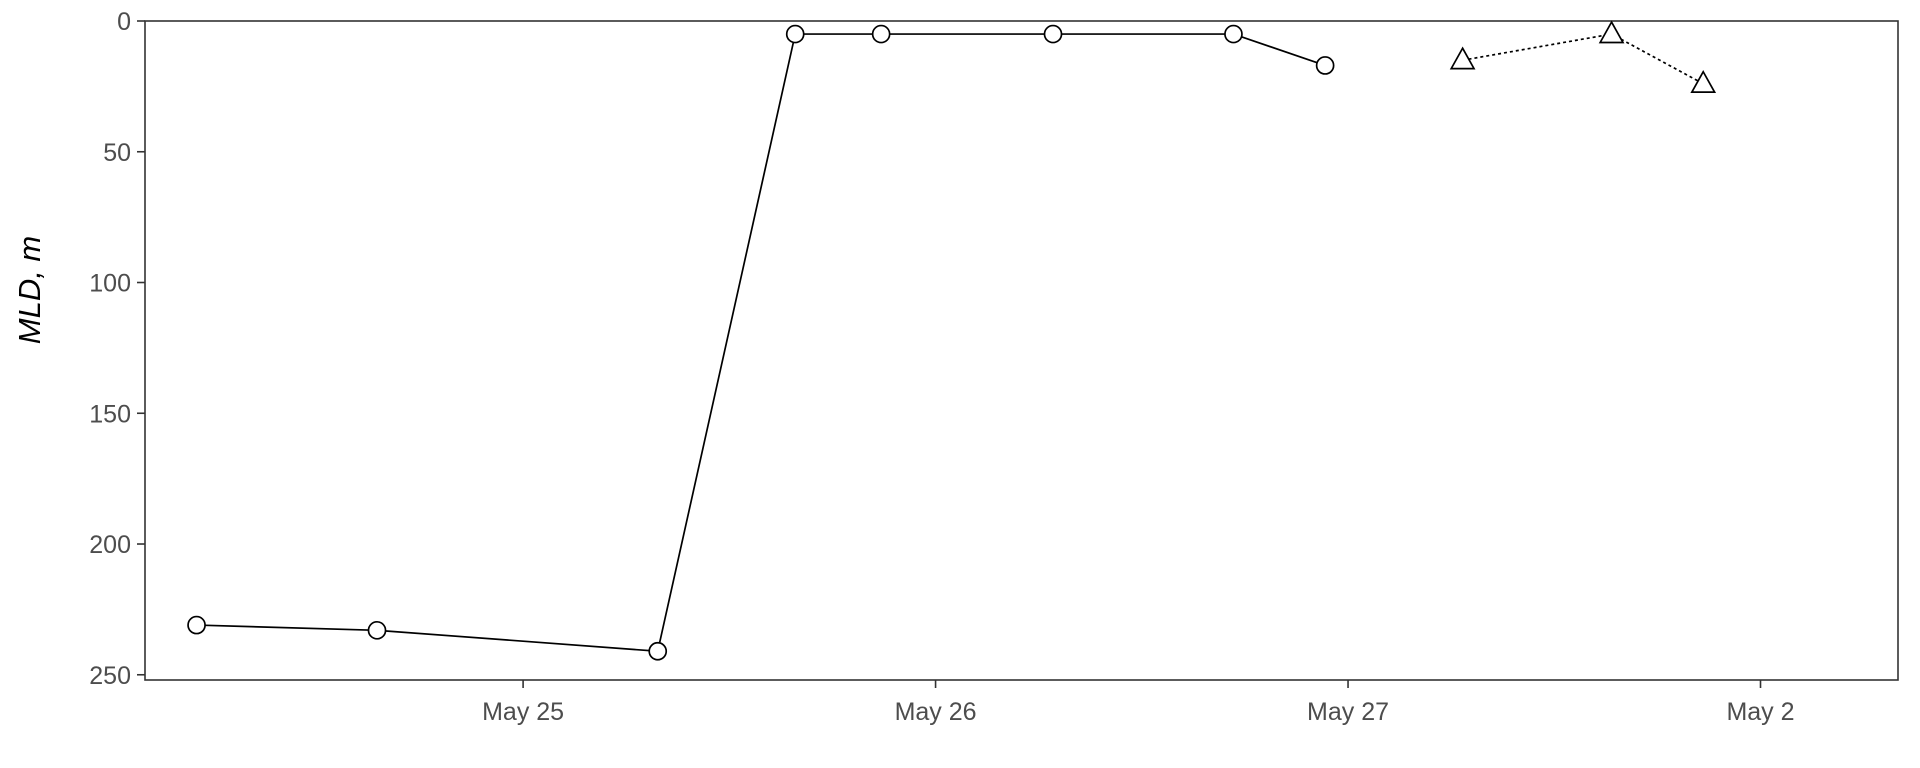 The image size is (1920, 768). I want to click on x-axis: May 25 May 26 May 27 May 2, so click(1138, 703).